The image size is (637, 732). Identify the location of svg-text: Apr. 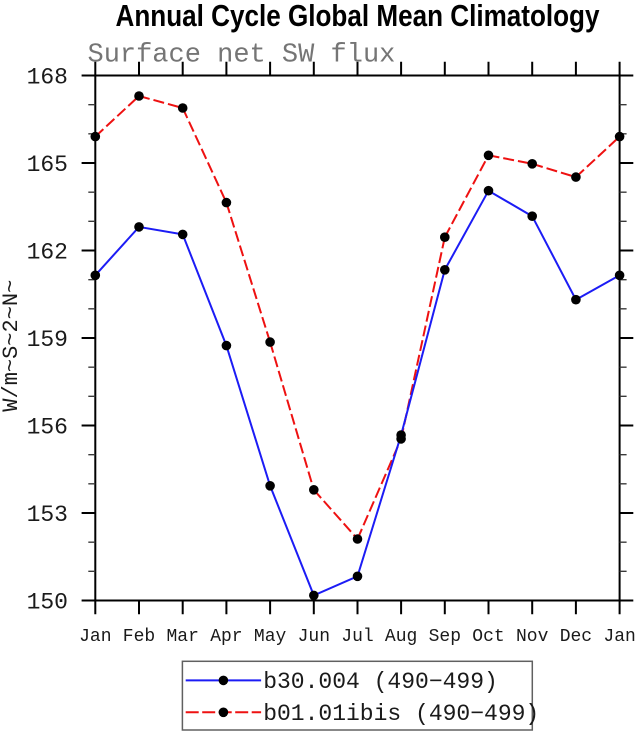
(226, 637).